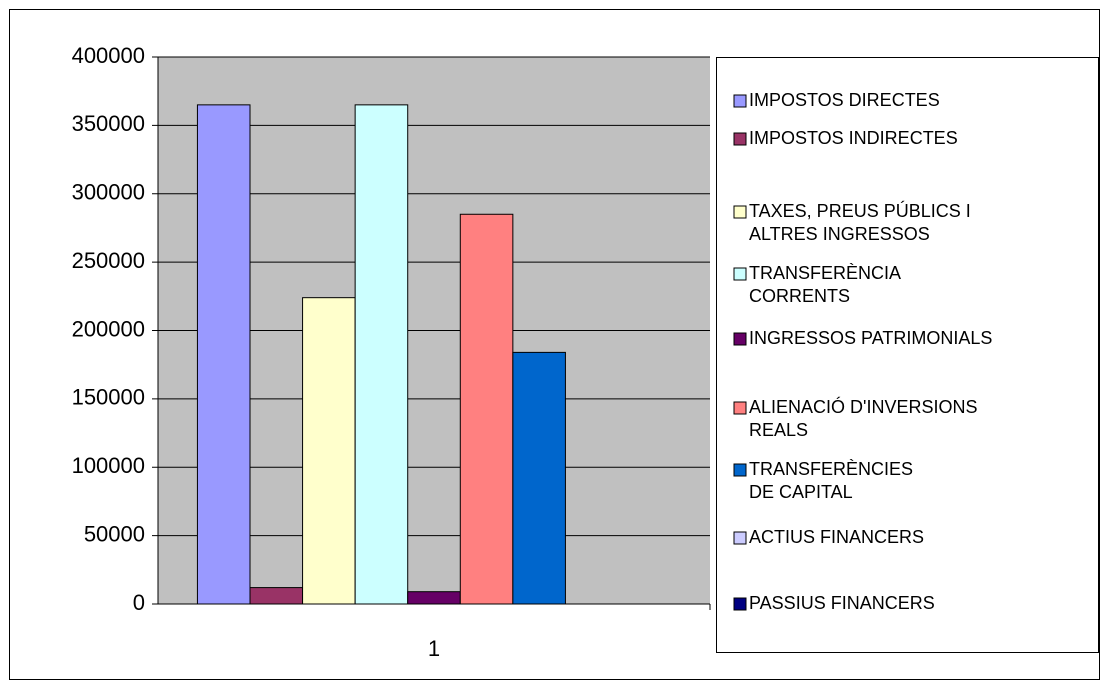 The image size is (1104, 691). Describe the element at coordinates (827, 284) in the screenshot. I see `legend-label: TRANSFERÈNCIA CORRENTS` at that location.